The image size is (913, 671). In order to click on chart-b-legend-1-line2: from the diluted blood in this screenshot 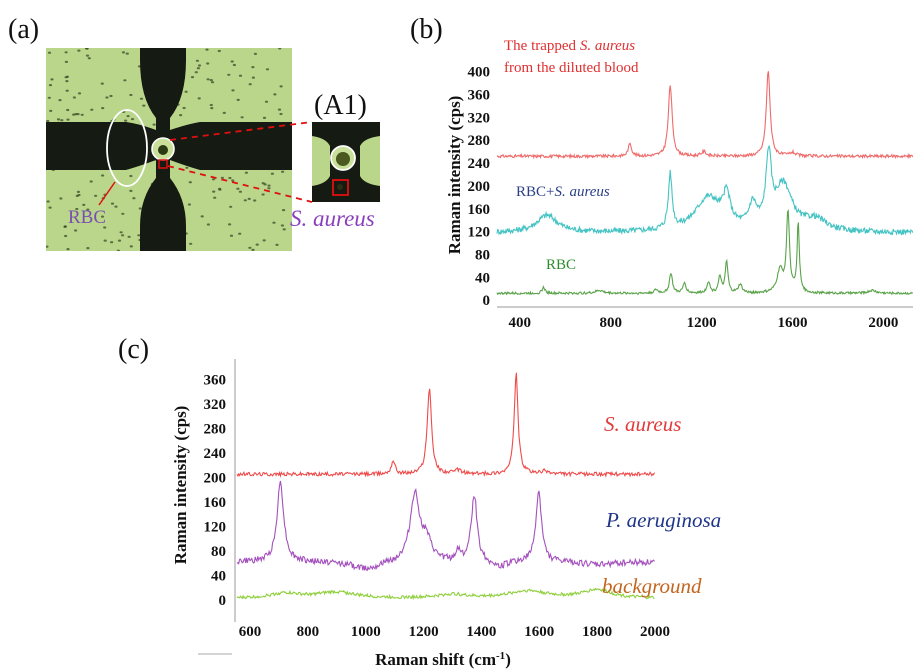, I will do `click(571, 68)`.